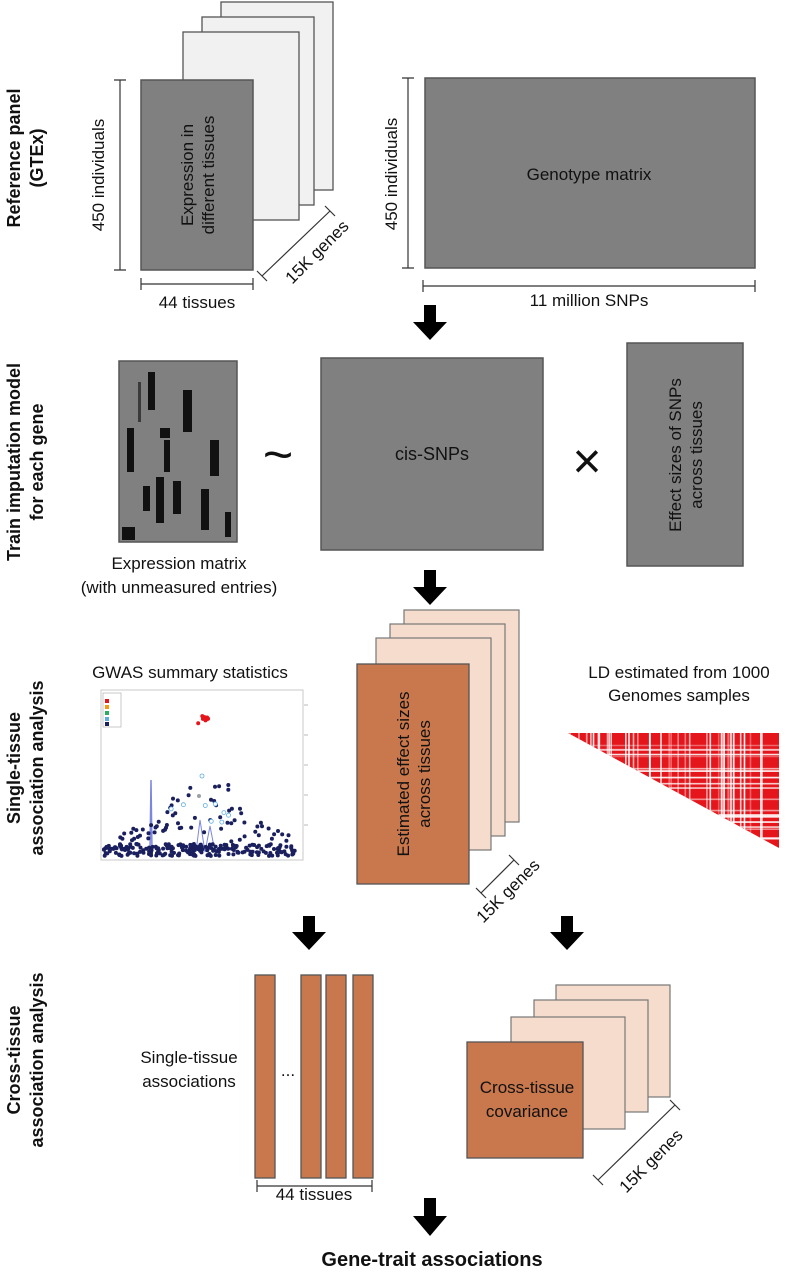  What do you see at coordinates (314, 1076) in the screenshot?
I see `single-tissue-columns` at bounding box center [314, 1076].